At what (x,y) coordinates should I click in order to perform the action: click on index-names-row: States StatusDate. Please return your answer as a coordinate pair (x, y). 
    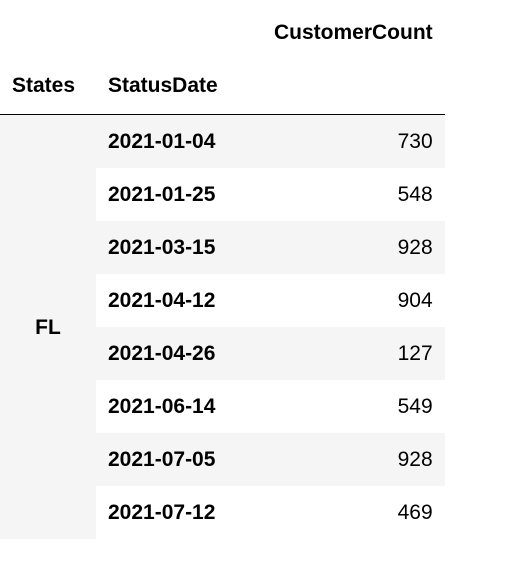
    Looking at the image, I should click on (222, 86).